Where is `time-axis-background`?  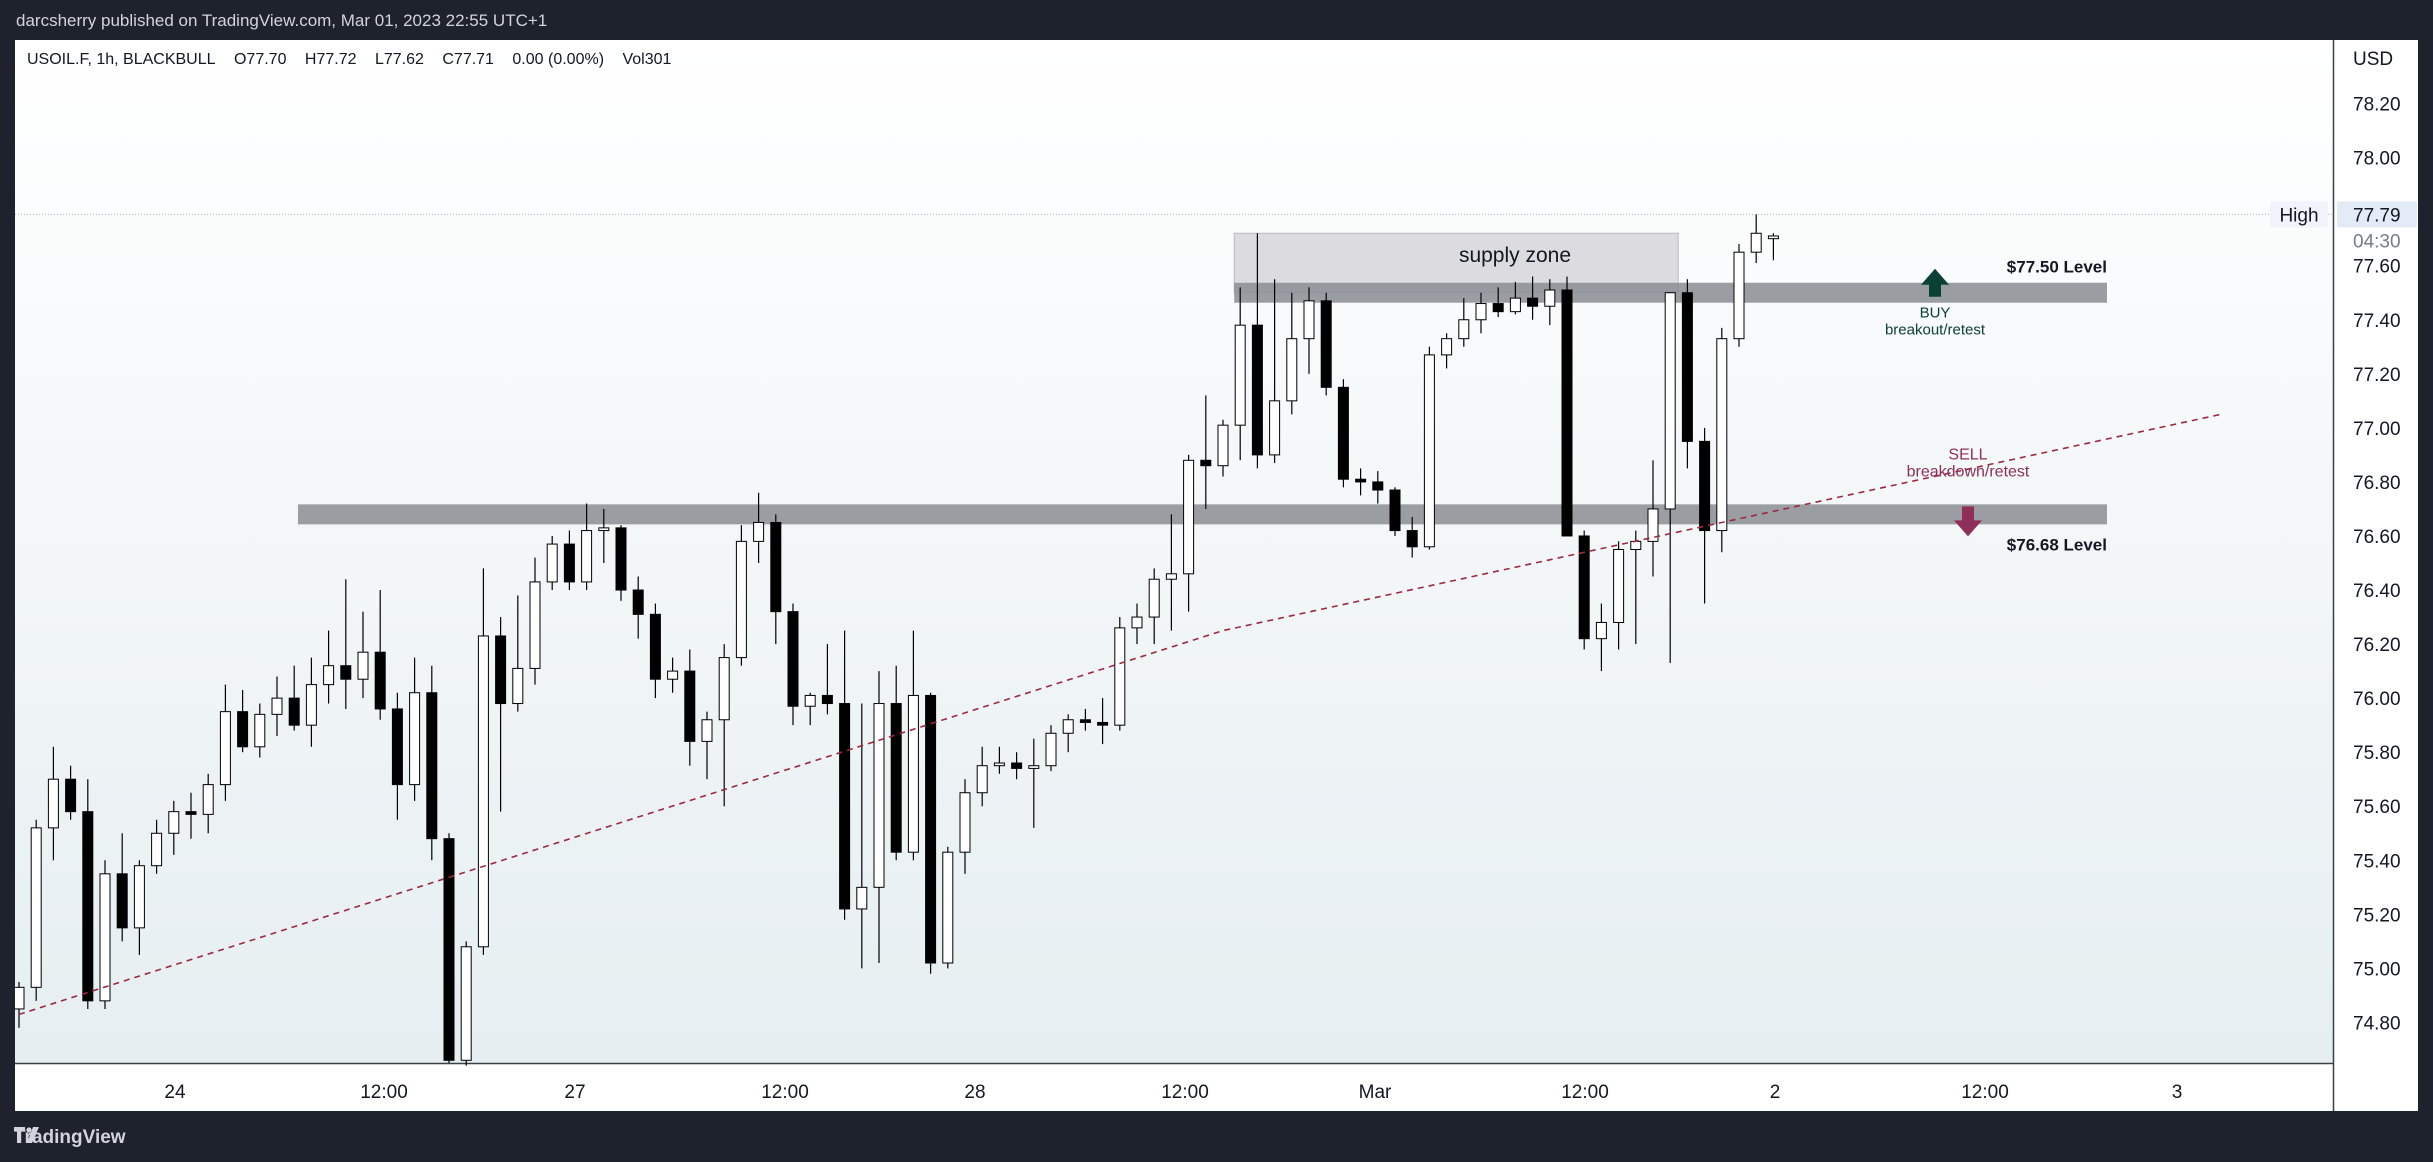 time-axis-background is located at coordinates (1174, 1087).